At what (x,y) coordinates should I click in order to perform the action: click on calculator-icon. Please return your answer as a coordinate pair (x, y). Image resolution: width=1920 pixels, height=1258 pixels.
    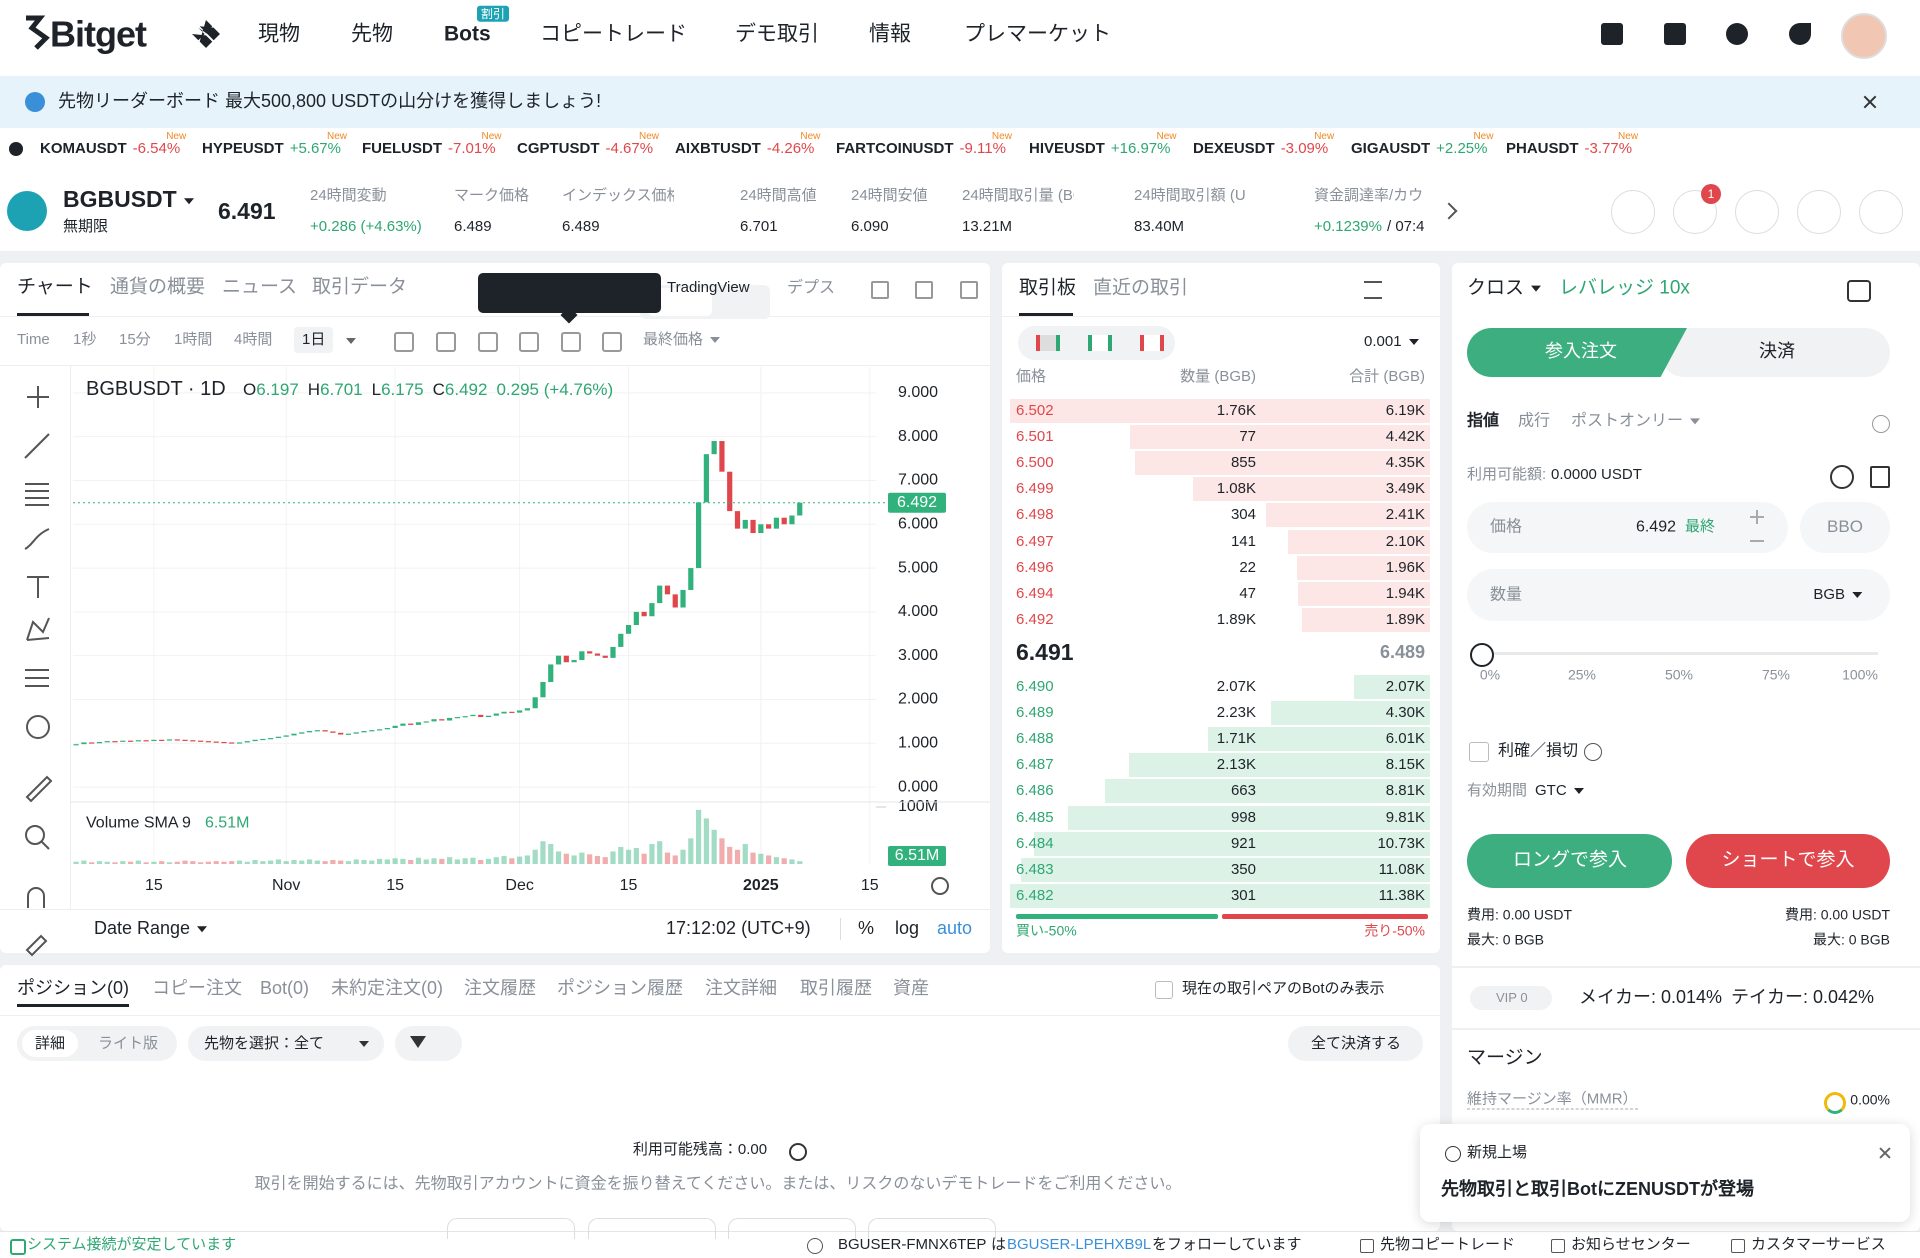
    Looking at the image, I should click on (1880, 477).